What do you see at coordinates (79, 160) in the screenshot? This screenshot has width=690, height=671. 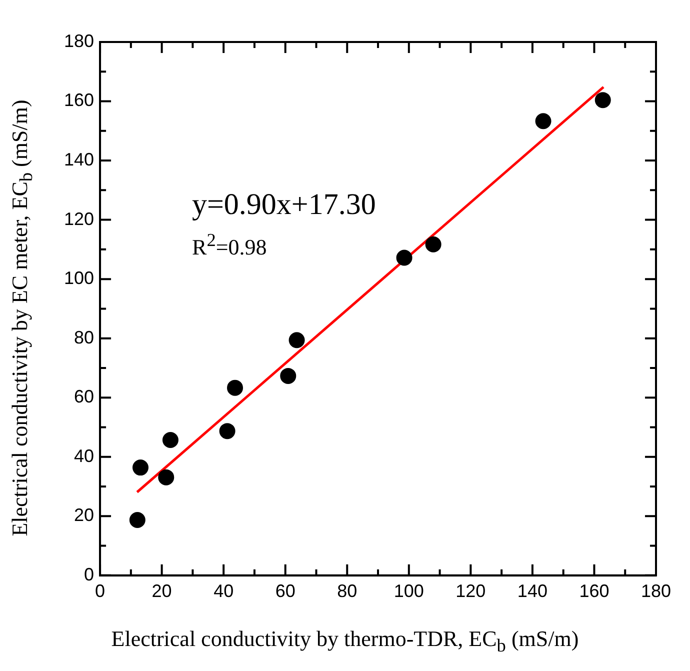 I see `y-tick-label: 140` at bounding box center [79, 160].